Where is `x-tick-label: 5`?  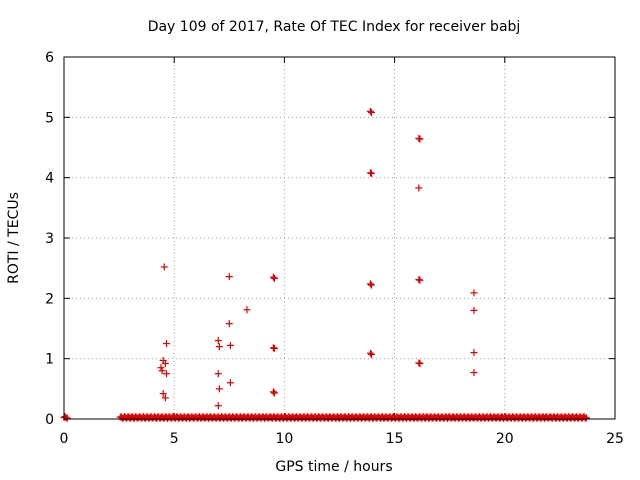 x-tick-label: 5 is located at coordinates (174, 439).